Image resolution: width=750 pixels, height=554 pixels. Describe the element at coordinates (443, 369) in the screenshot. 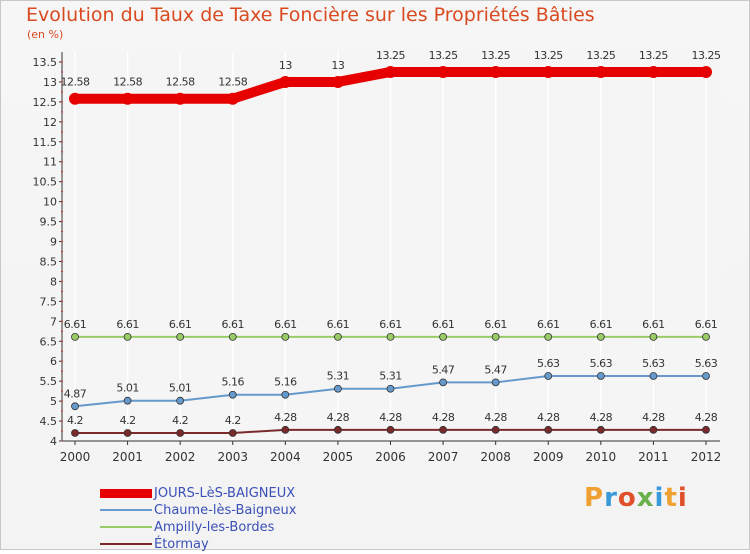

I see `data-label: 5.47` at that location.